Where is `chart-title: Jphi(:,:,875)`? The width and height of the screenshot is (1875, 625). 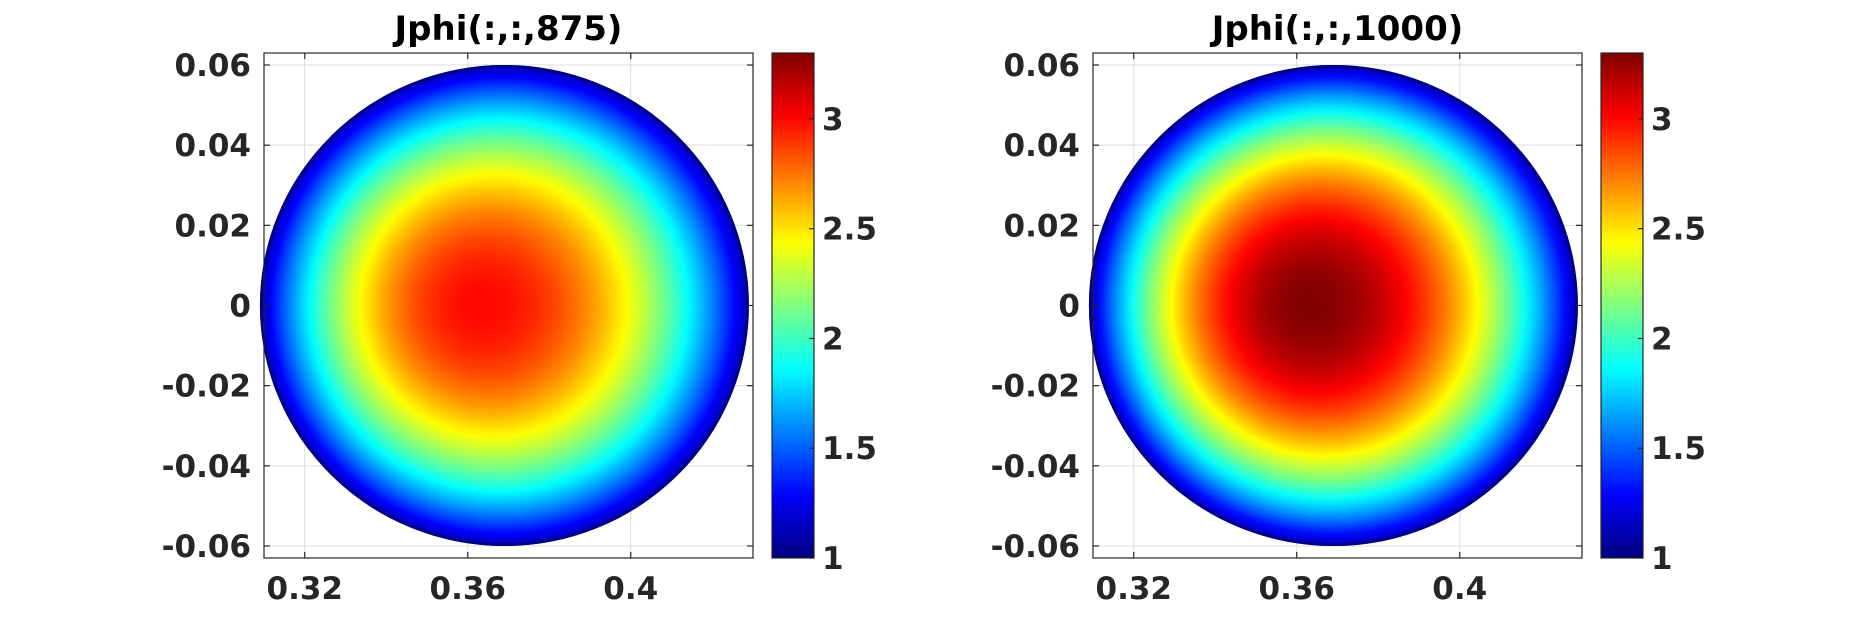 chart-title: Jphi(:,:,875) is located at coordinates (508, 29).